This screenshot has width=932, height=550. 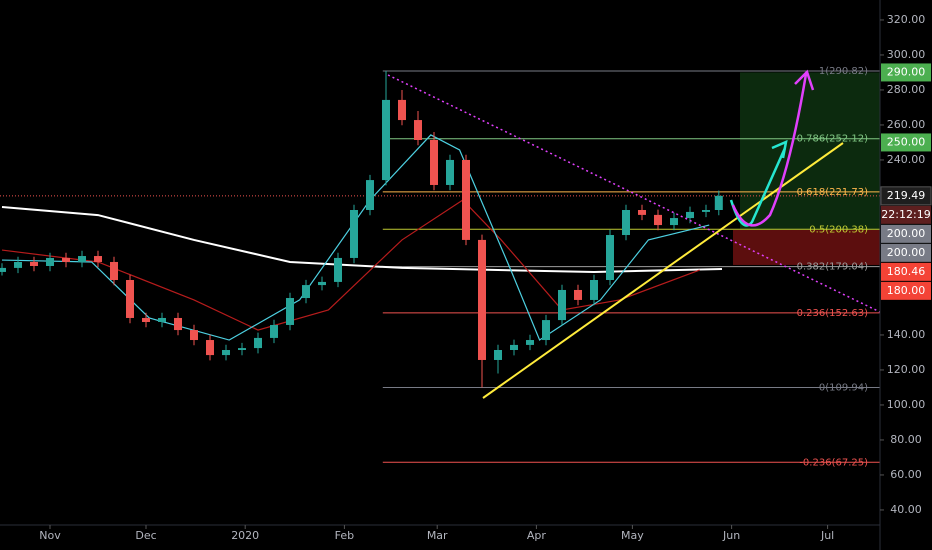 What do you see at coordinates (804, 80) in the screenshot?
I see `magenta-arrowhead` at bounding box center [804, 80].